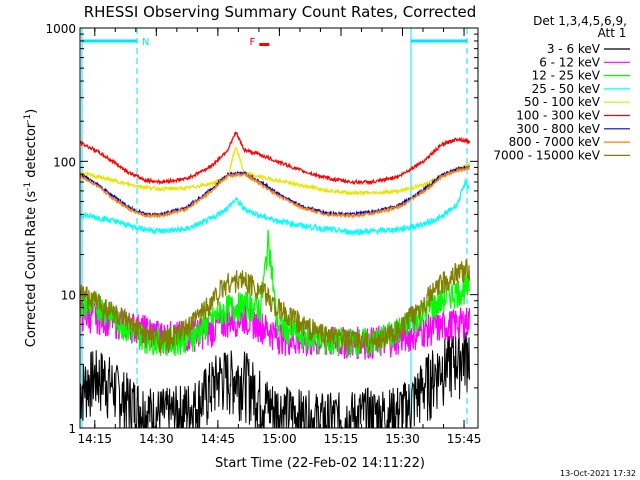  Describe the element at coordinates (558, 129) in the screenshot. I see `legend-label: 300 - 800 keV` at that location.